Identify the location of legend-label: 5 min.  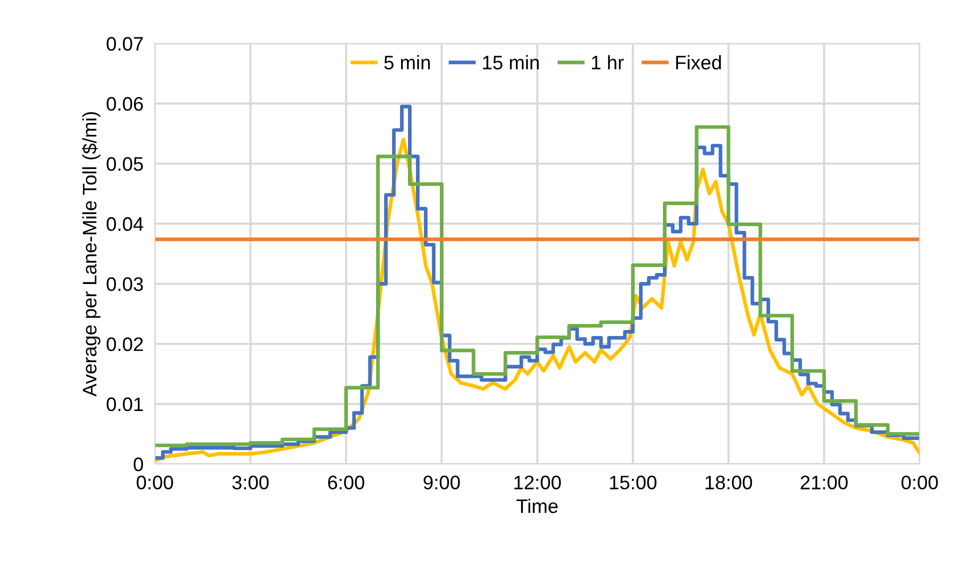
(407, 62).